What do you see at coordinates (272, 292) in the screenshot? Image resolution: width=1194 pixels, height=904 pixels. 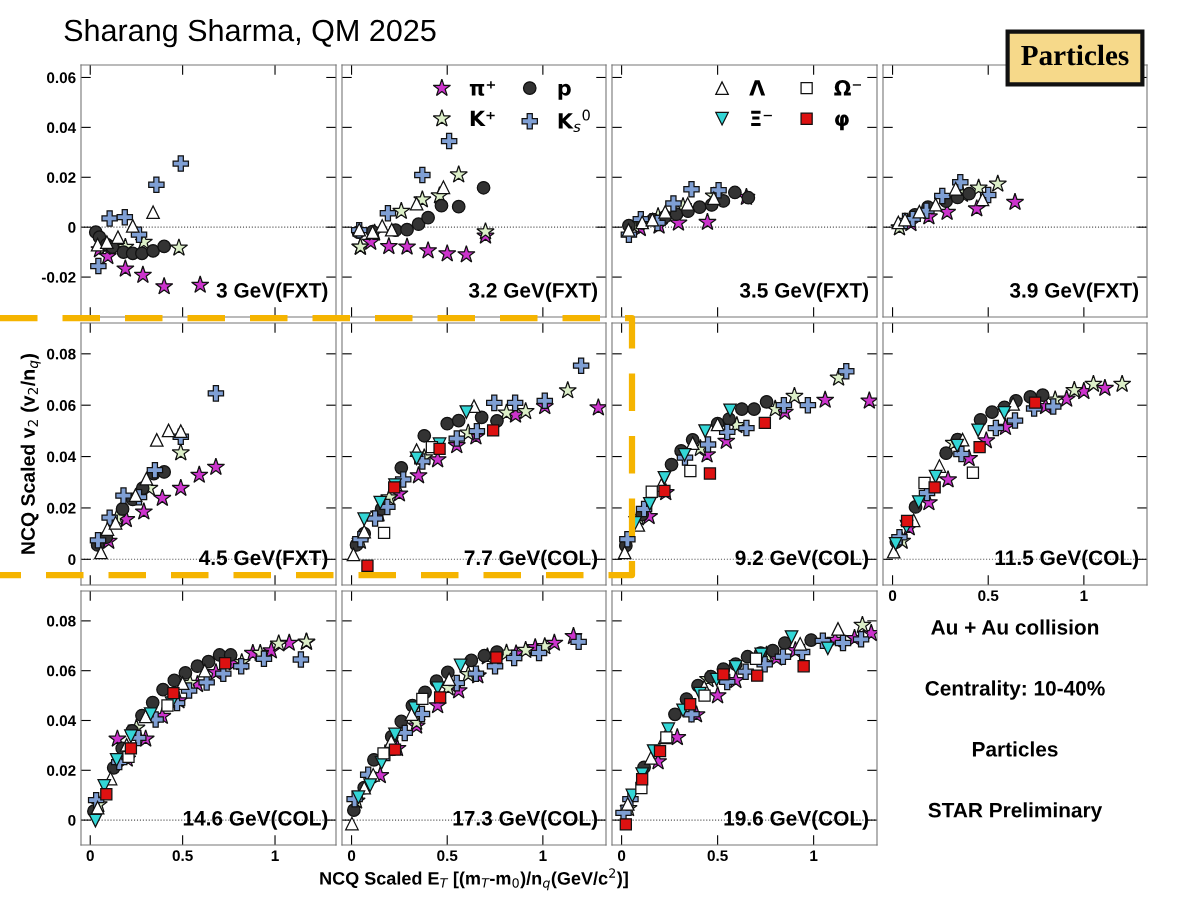 I see `annotation: 3 GeV(FXT)` at bounding box center [272, 292].